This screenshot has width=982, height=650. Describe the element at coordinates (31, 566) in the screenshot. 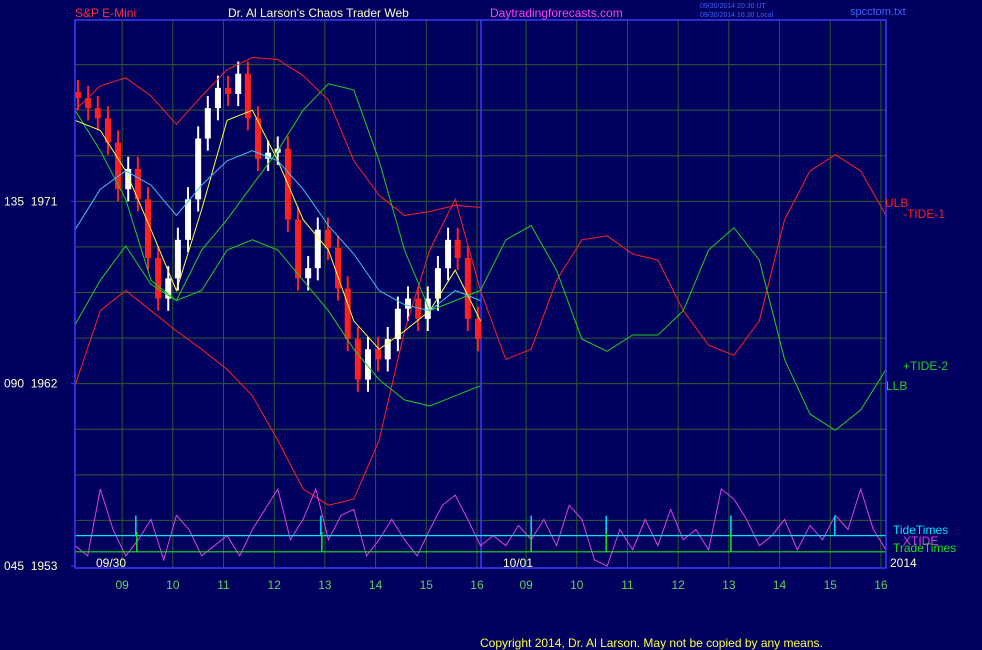

I see `y-tick-label: 045 1953` at that location.